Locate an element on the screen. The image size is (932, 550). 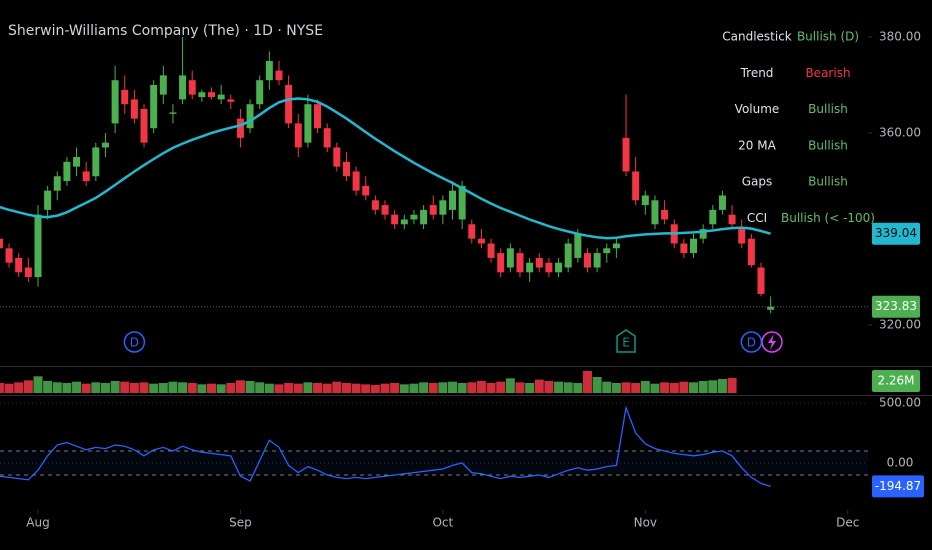
status-label: Candlestick is located at coordinates (757, 37).